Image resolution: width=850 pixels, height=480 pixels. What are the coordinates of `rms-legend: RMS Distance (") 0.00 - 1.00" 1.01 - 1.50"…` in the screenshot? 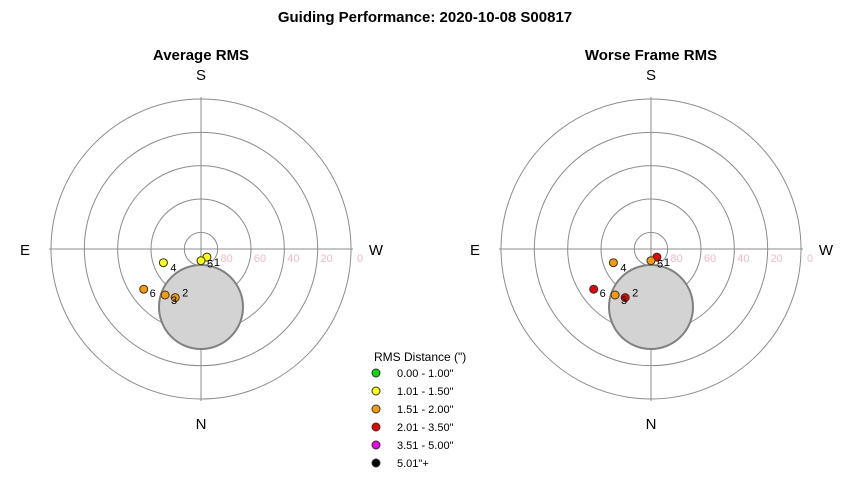 It's located at (418, 410).